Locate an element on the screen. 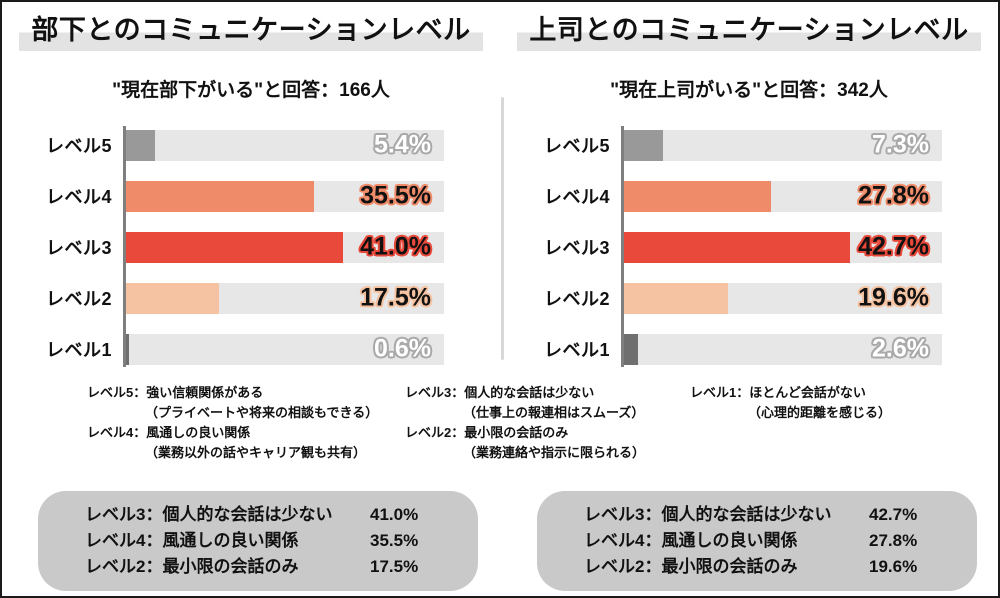 This screenshot has height=598, width=1000. summary-row: レベル2：最小限の会話のみ 17.5% is located at coordinates (281, 567).